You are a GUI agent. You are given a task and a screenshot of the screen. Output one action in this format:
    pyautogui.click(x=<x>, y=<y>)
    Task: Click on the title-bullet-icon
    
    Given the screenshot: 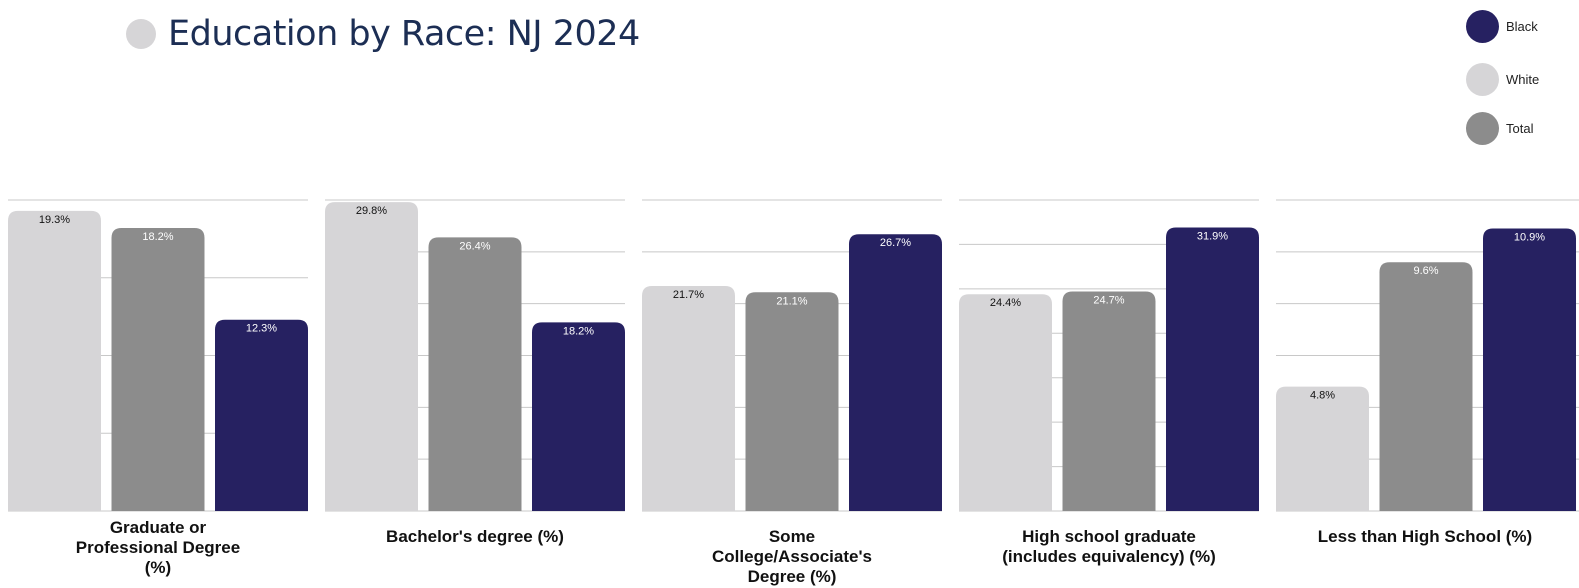 What is the action you would take?
    pyautogui.click(x=141, y=34)
    